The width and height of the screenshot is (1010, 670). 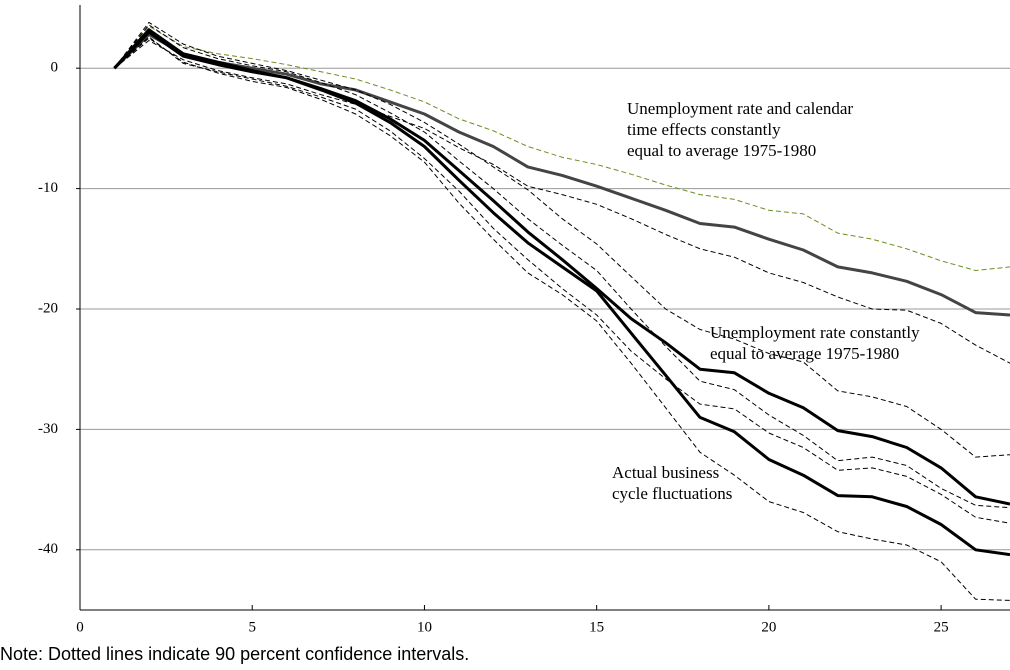 What do you see at coordinates (80, 627) in the screenshot?
I see `x-tick-label: 0` at bounding box center [80, 627].